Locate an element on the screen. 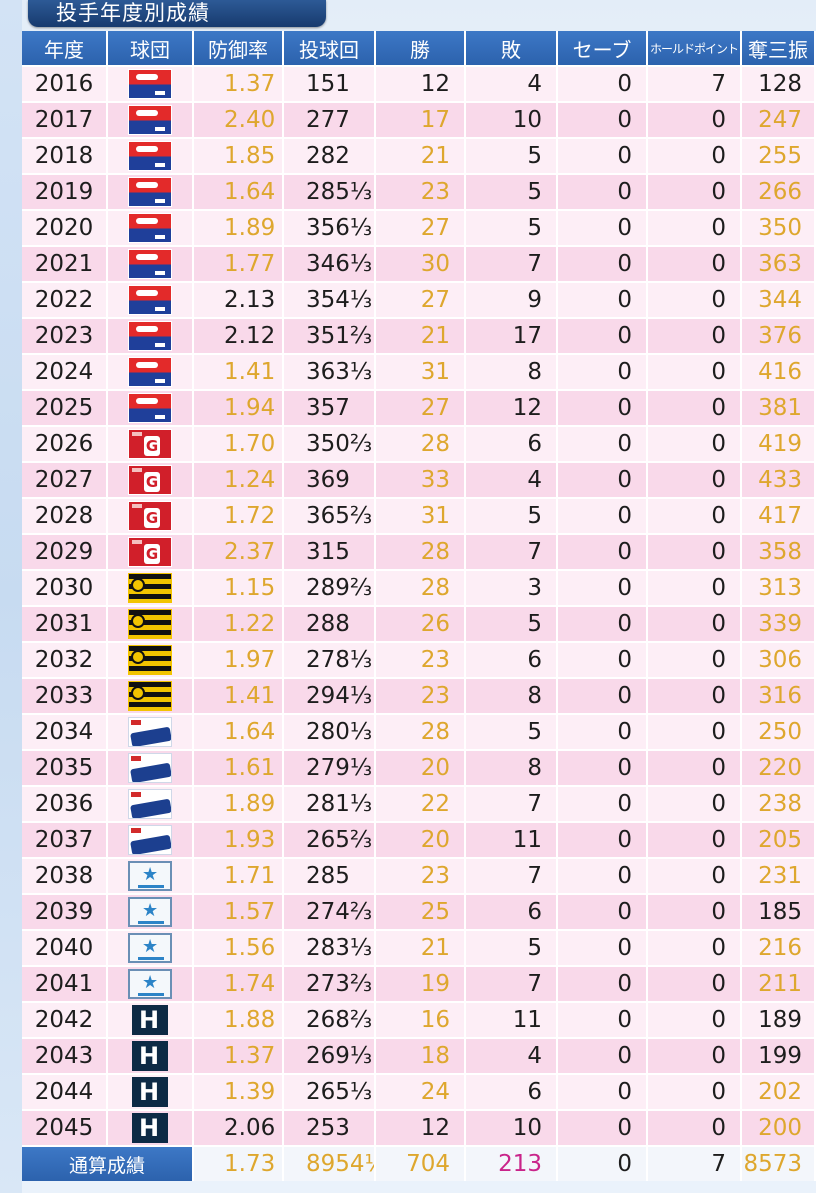  table-row: 2019 1.64 285⅓ 23 5 0 0 266 is located at coordinates (419, 191).